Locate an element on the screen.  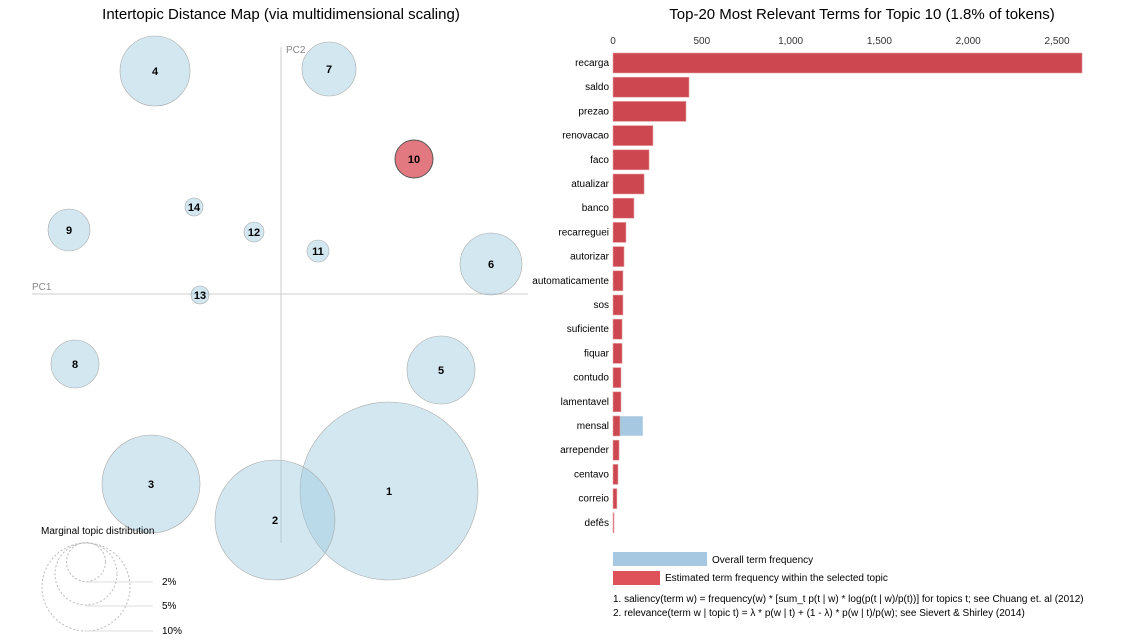
topic-label-9: 9 is located at coordinates (69, 231).